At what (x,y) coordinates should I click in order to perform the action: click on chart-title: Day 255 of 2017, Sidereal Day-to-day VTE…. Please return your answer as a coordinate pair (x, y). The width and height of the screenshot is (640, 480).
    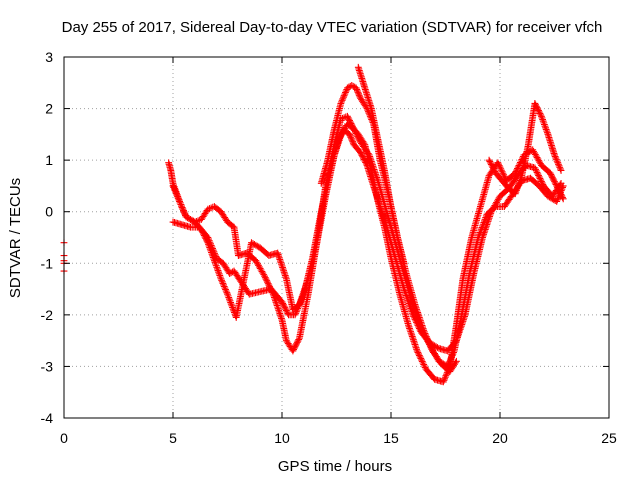
    Looking at the image, I should click on (332, 27).